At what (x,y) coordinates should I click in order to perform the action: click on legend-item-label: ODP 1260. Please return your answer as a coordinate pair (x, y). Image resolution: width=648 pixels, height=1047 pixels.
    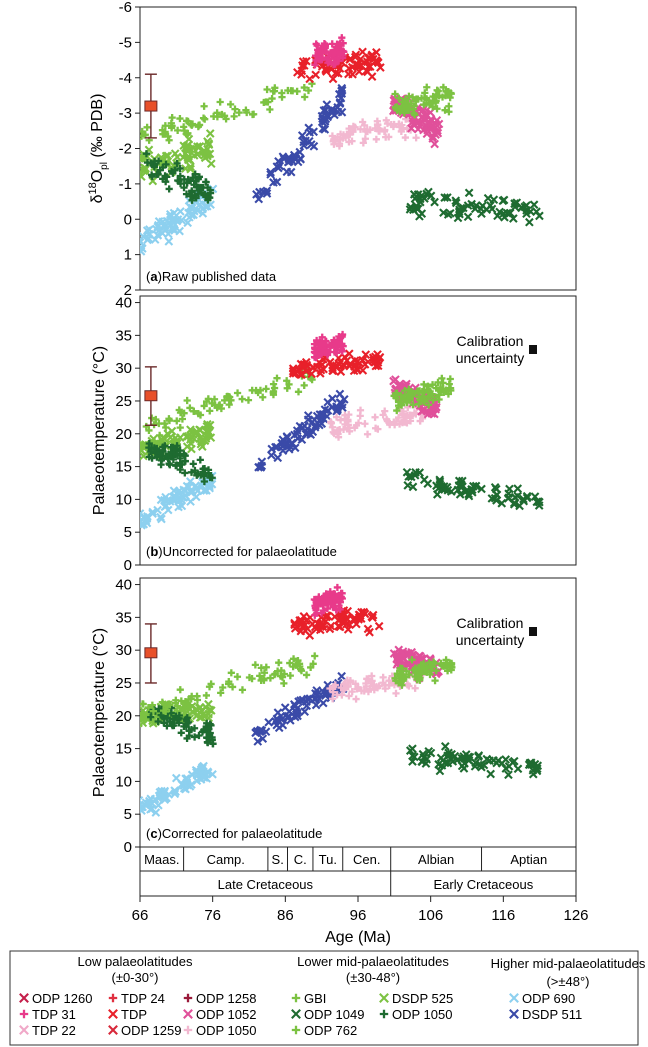
    Looking at the image, I should click on (62, 998).